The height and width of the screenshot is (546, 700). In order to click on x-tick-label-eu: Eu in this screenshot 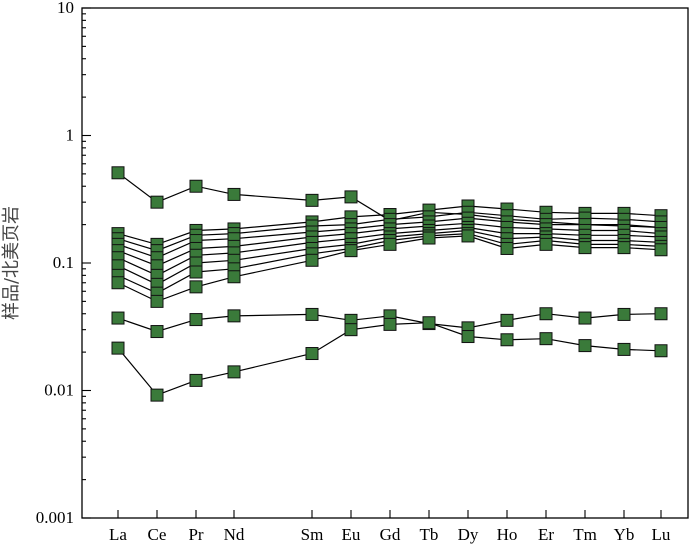, I will do `click(351, 534)`.